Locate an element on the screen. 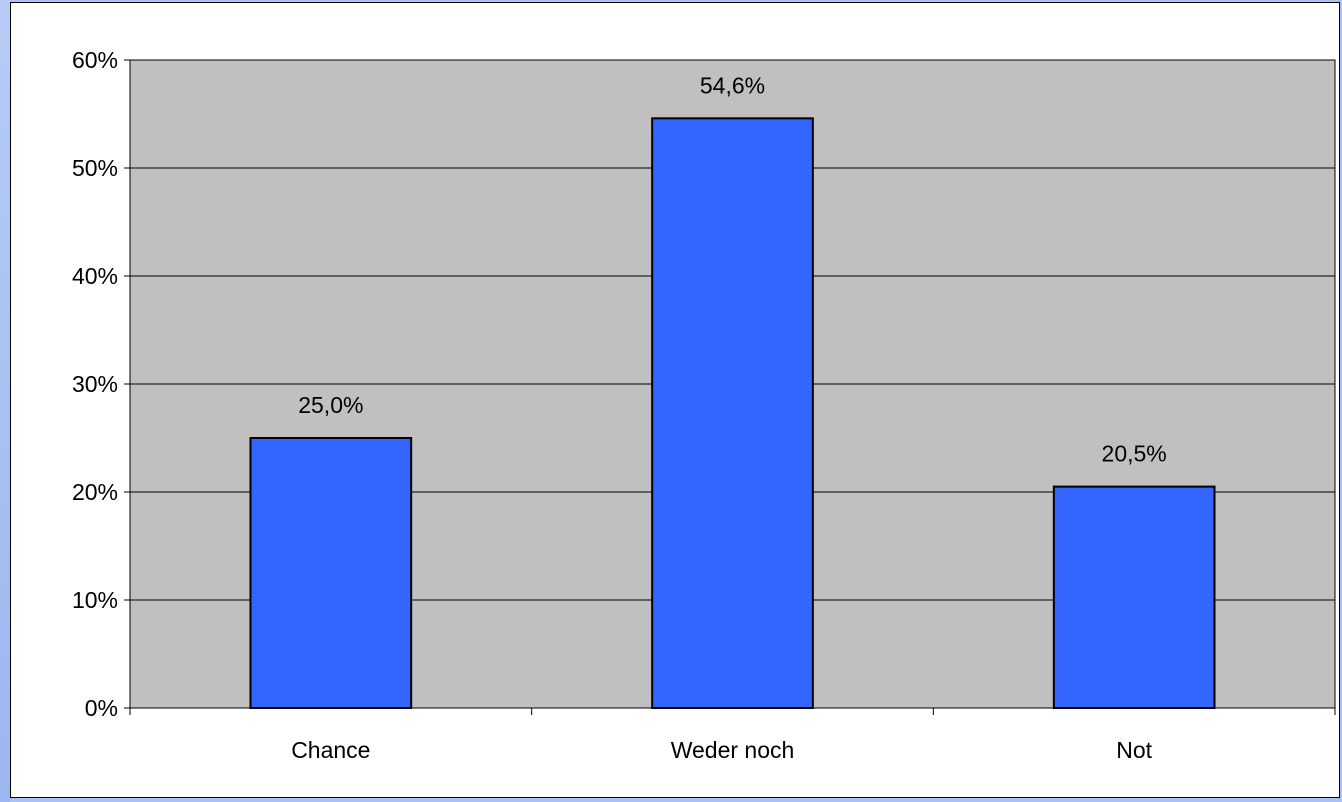 This screenshot has width=1342, height=802. y-tick-label: 20% is located at coordinates (95, 492).